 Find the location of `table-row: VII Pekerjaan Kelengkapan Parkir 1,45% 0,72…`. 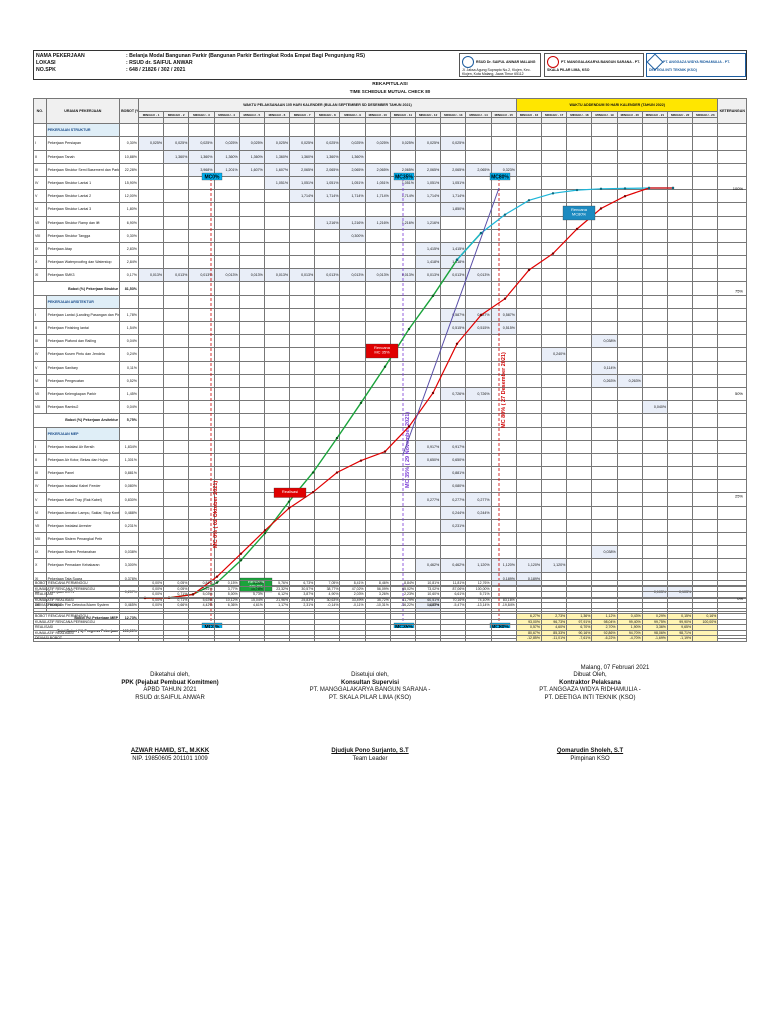

table-row: VII Pekerjaan Kelengkapan Parkir 1,45% 0,72… is located at coordinates (390, 394).